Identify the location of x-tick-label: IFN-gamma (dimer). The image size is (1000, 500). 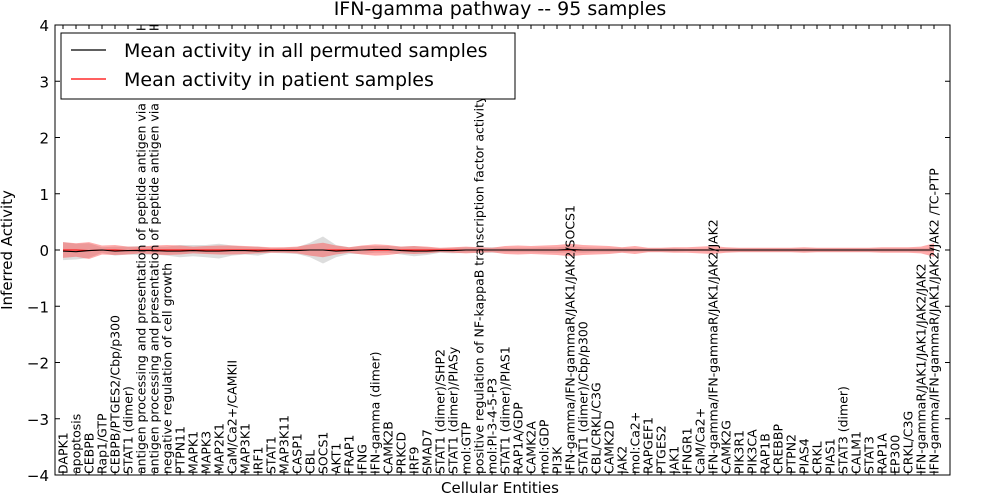
(375, 413).